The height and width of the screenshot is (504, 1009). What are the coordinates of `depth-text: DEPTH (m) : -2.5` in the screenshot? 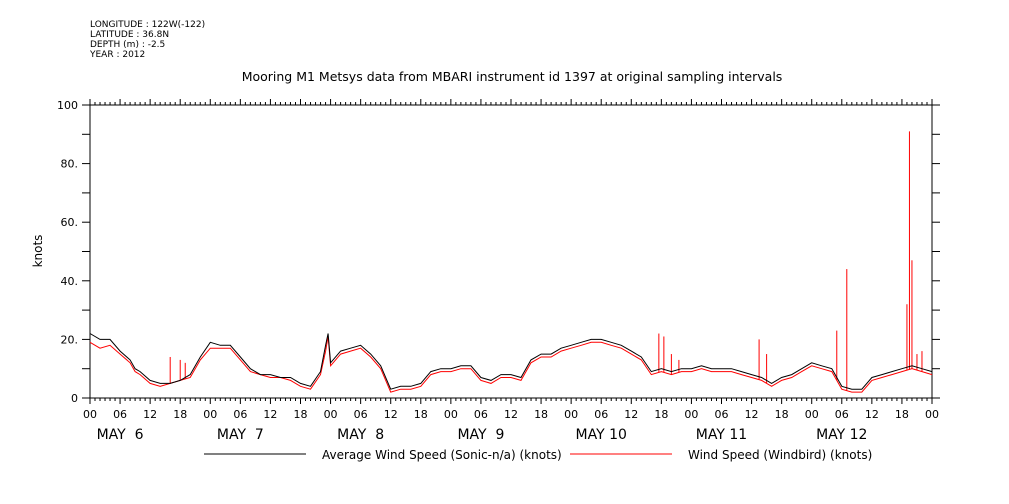 It's located at (128, 45).